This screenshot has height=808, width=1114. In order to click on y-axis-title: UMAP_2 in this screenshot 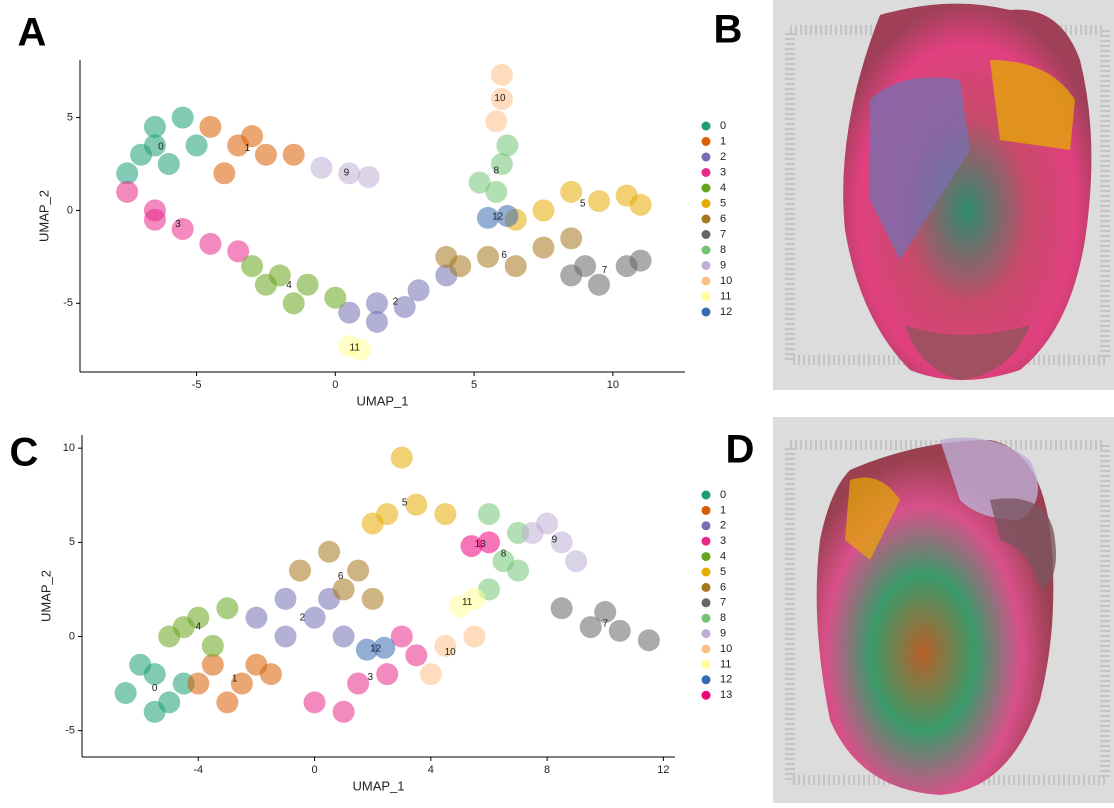, I will do `click(43, 216)`.